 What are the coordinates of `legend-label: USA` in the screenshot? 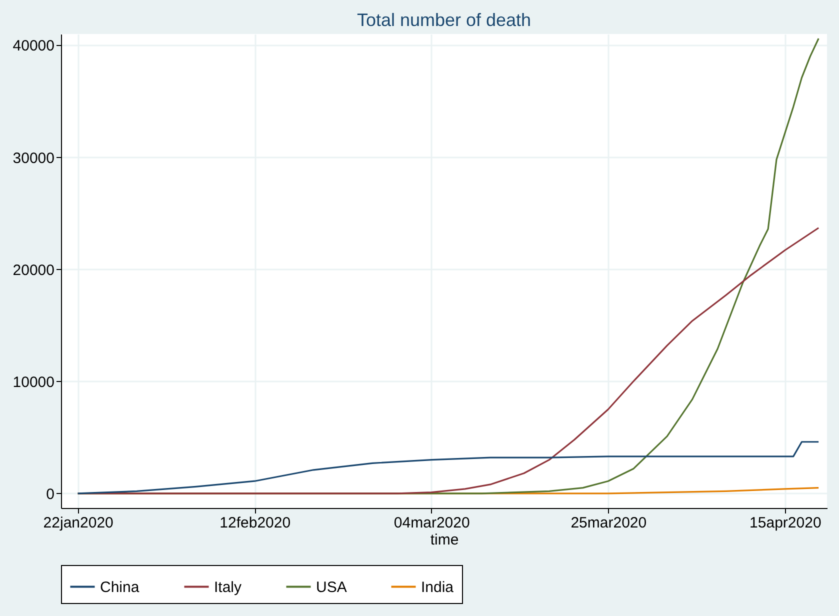 It's located at (331, 587).